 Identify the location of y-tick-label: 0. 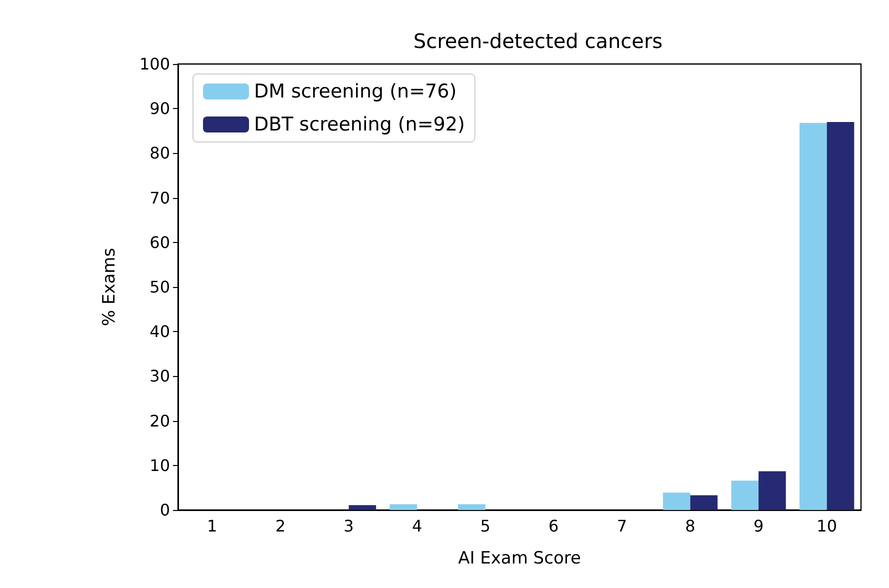
(165, 510).